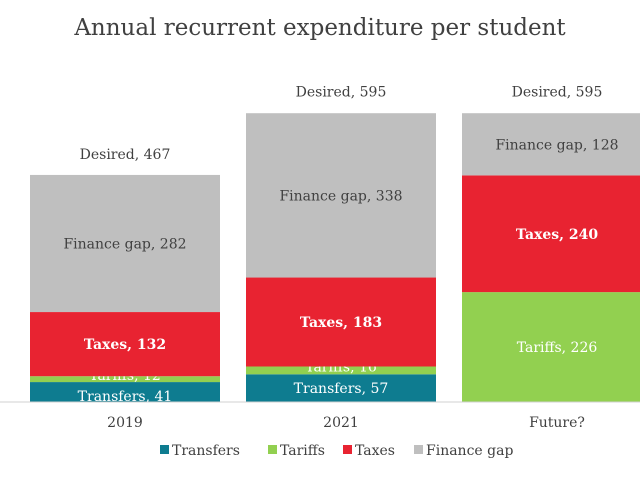  I want to click on legend: Transfers Tariffs Taxes Finance gap, so click(336, 451).